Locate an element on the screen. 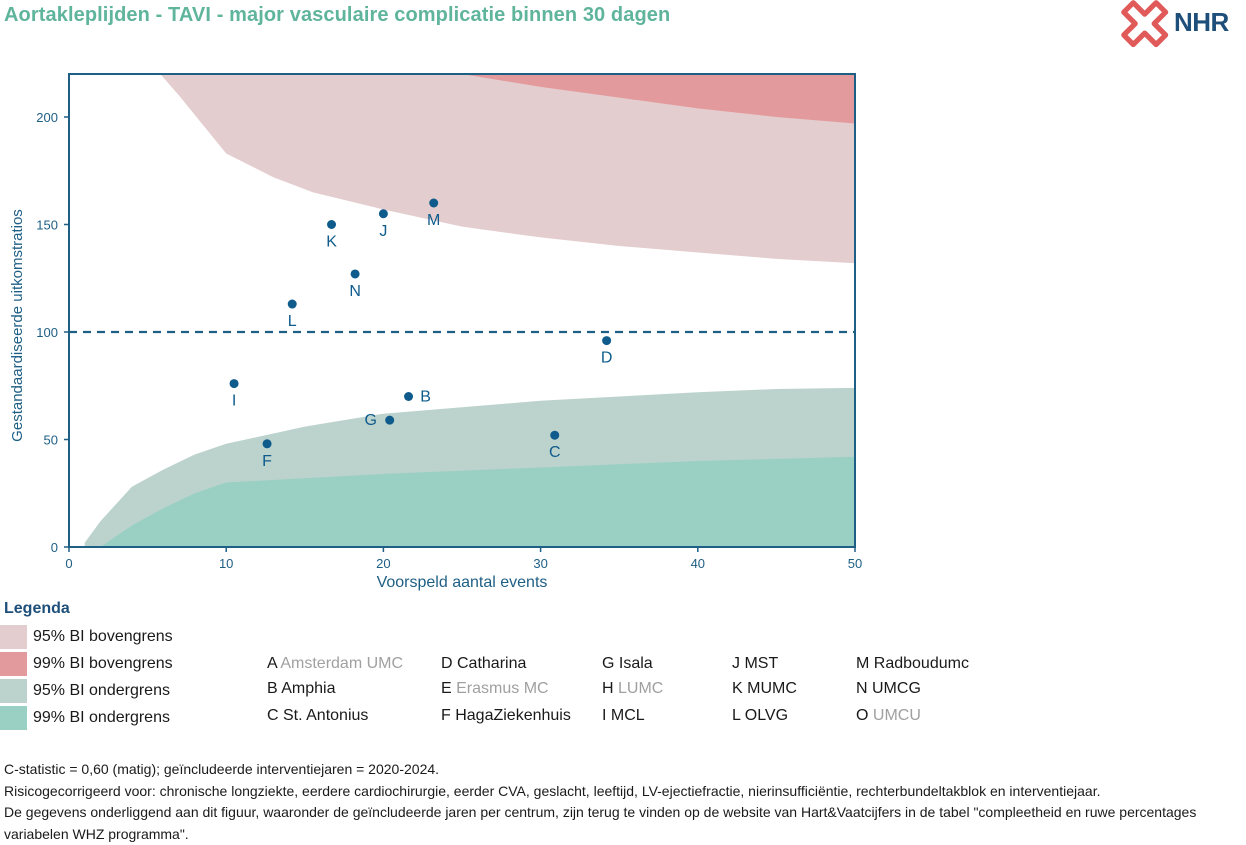 Image resolution: width=1246 pixels, height=845 pixels. center-code: I is located at coordinates (606, 715).